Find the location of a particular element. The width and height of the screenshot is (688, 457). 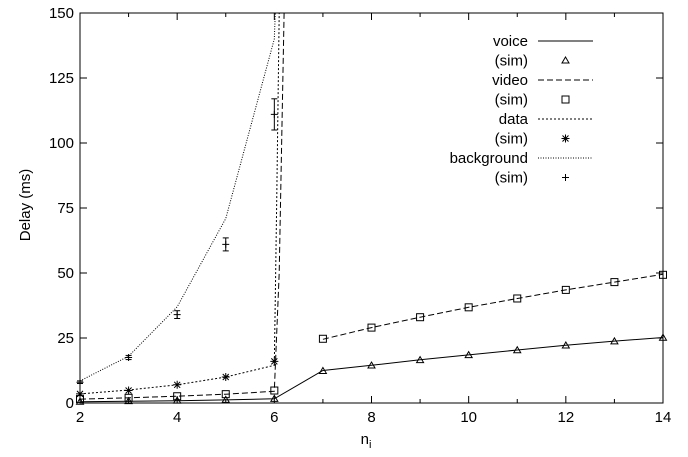

series-line-video-upper is located at coordinates (493, 306).